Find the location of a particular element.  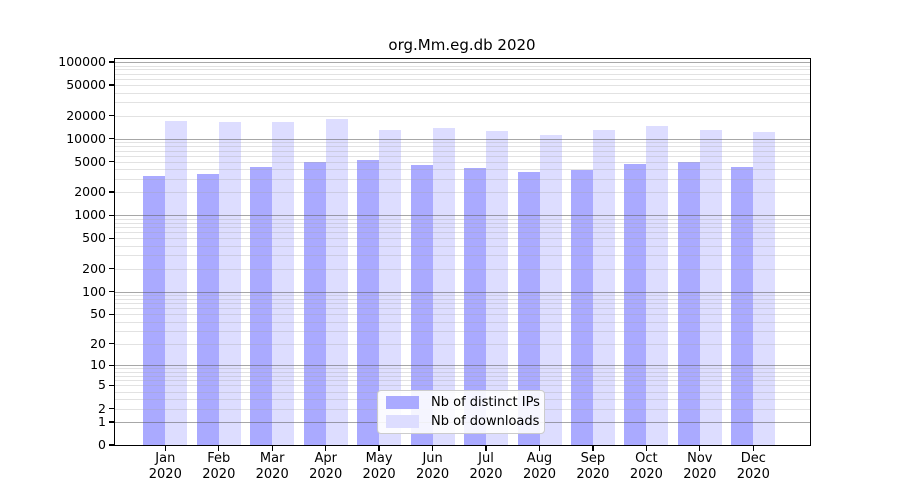

y-tick-label: 10000 is located at coordinates (86, 138).